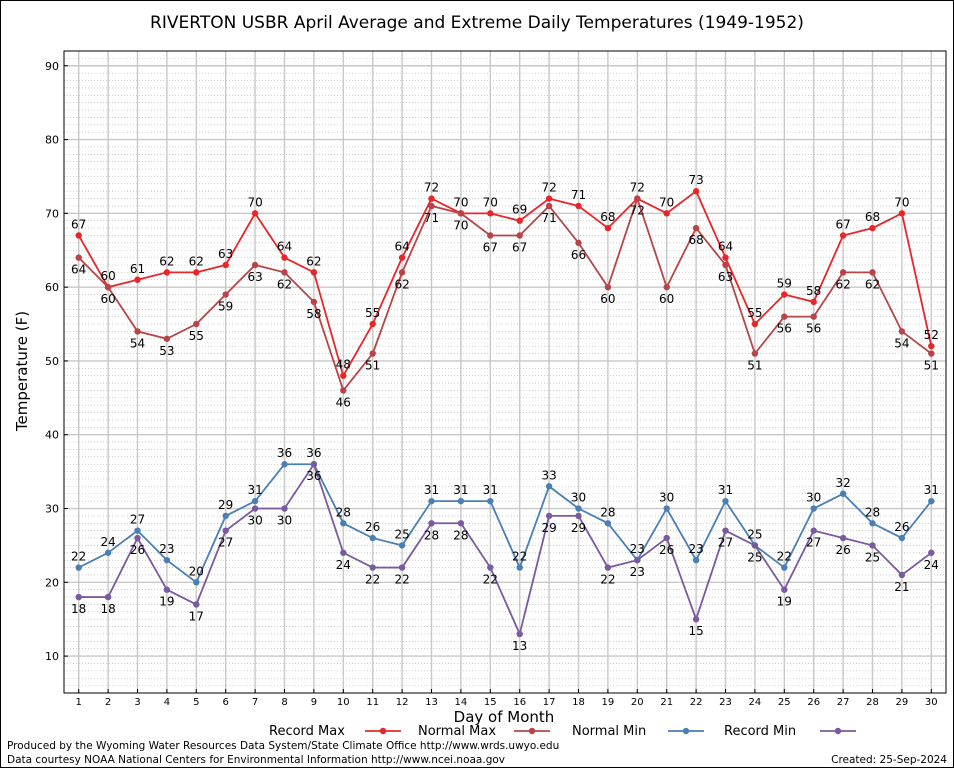  I want to click on record-min-data-label: 18, so click(78, 609).